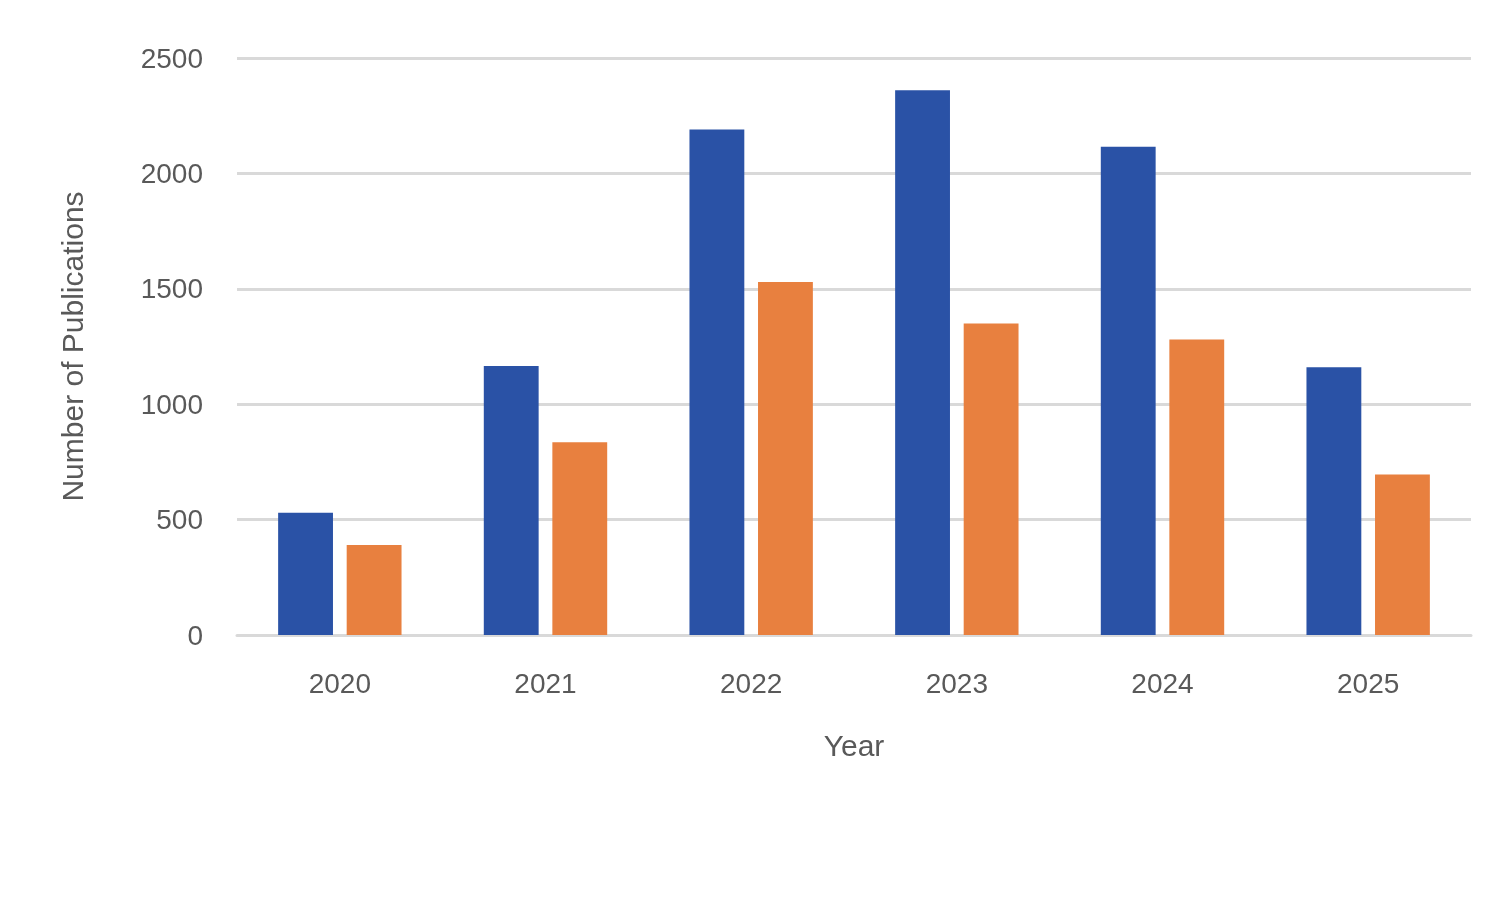  I want to click on y-tick-label: 2500, so click(171, 58).